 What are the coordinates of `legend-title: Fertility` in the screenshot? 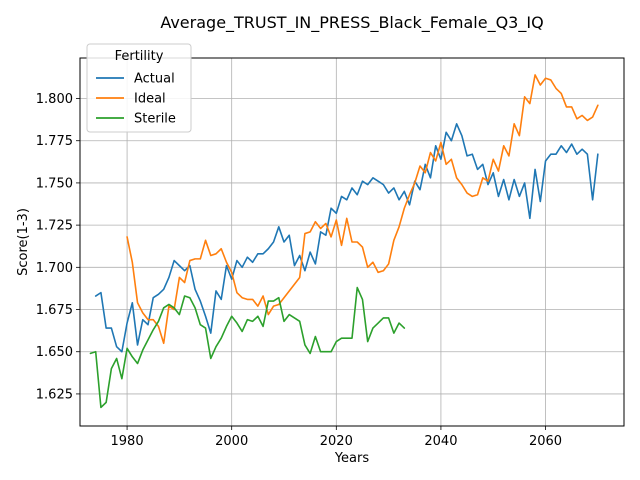 It's located at (139, 56).